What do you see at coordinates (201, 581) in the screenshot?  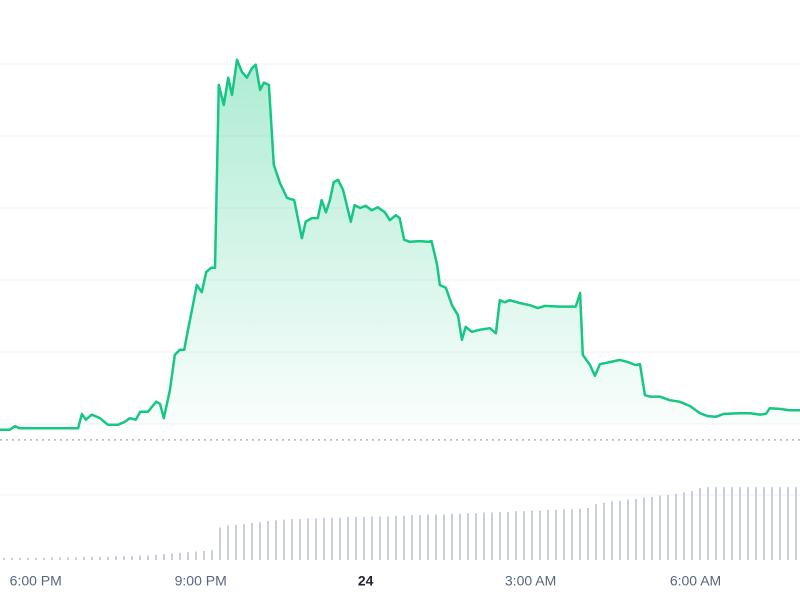 I see `x-tick-label: 9:00 PM` at bounding box center [201, 581].